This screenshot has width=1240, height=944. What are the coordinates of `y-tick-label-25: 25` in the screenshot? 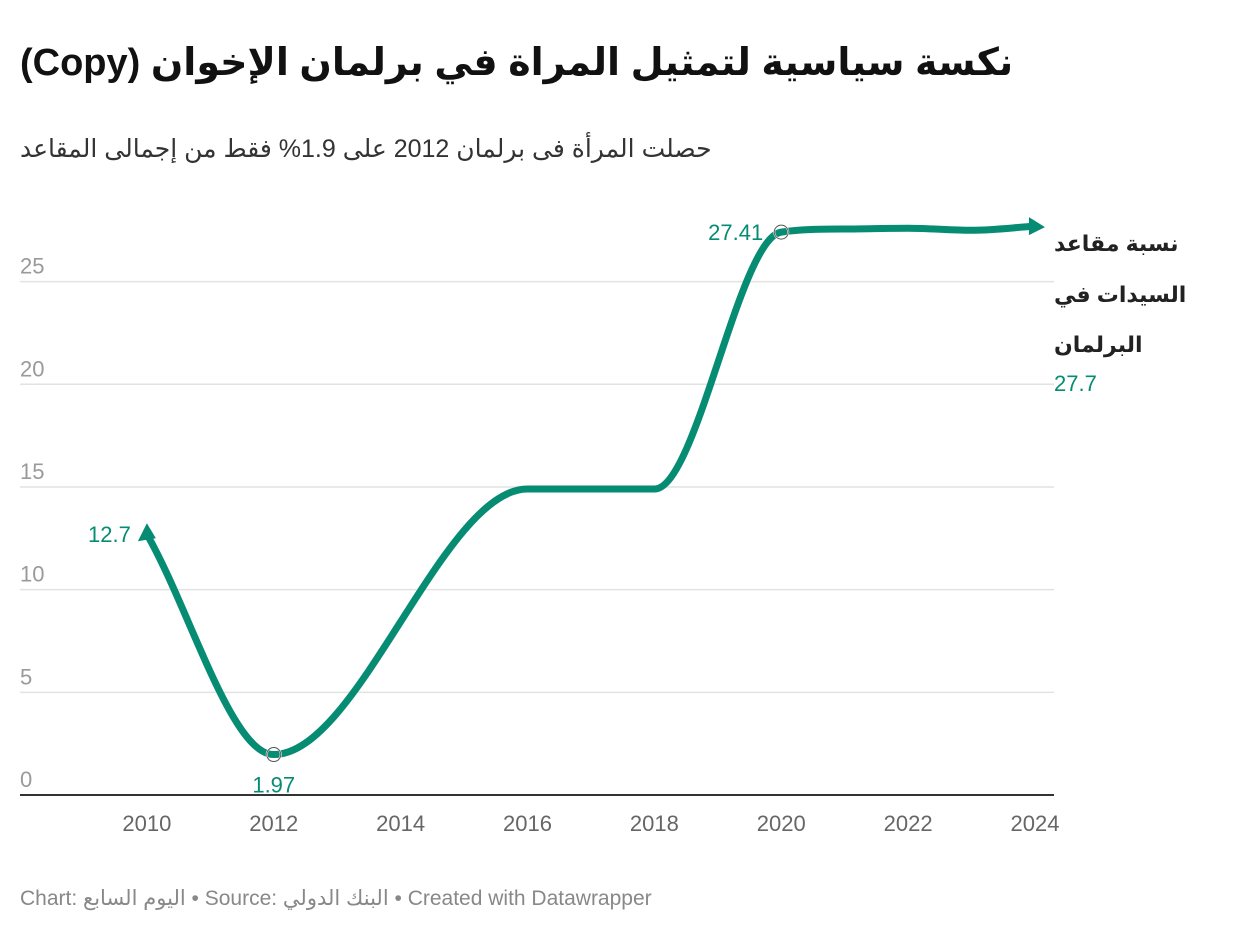 It's located at (32, 266).